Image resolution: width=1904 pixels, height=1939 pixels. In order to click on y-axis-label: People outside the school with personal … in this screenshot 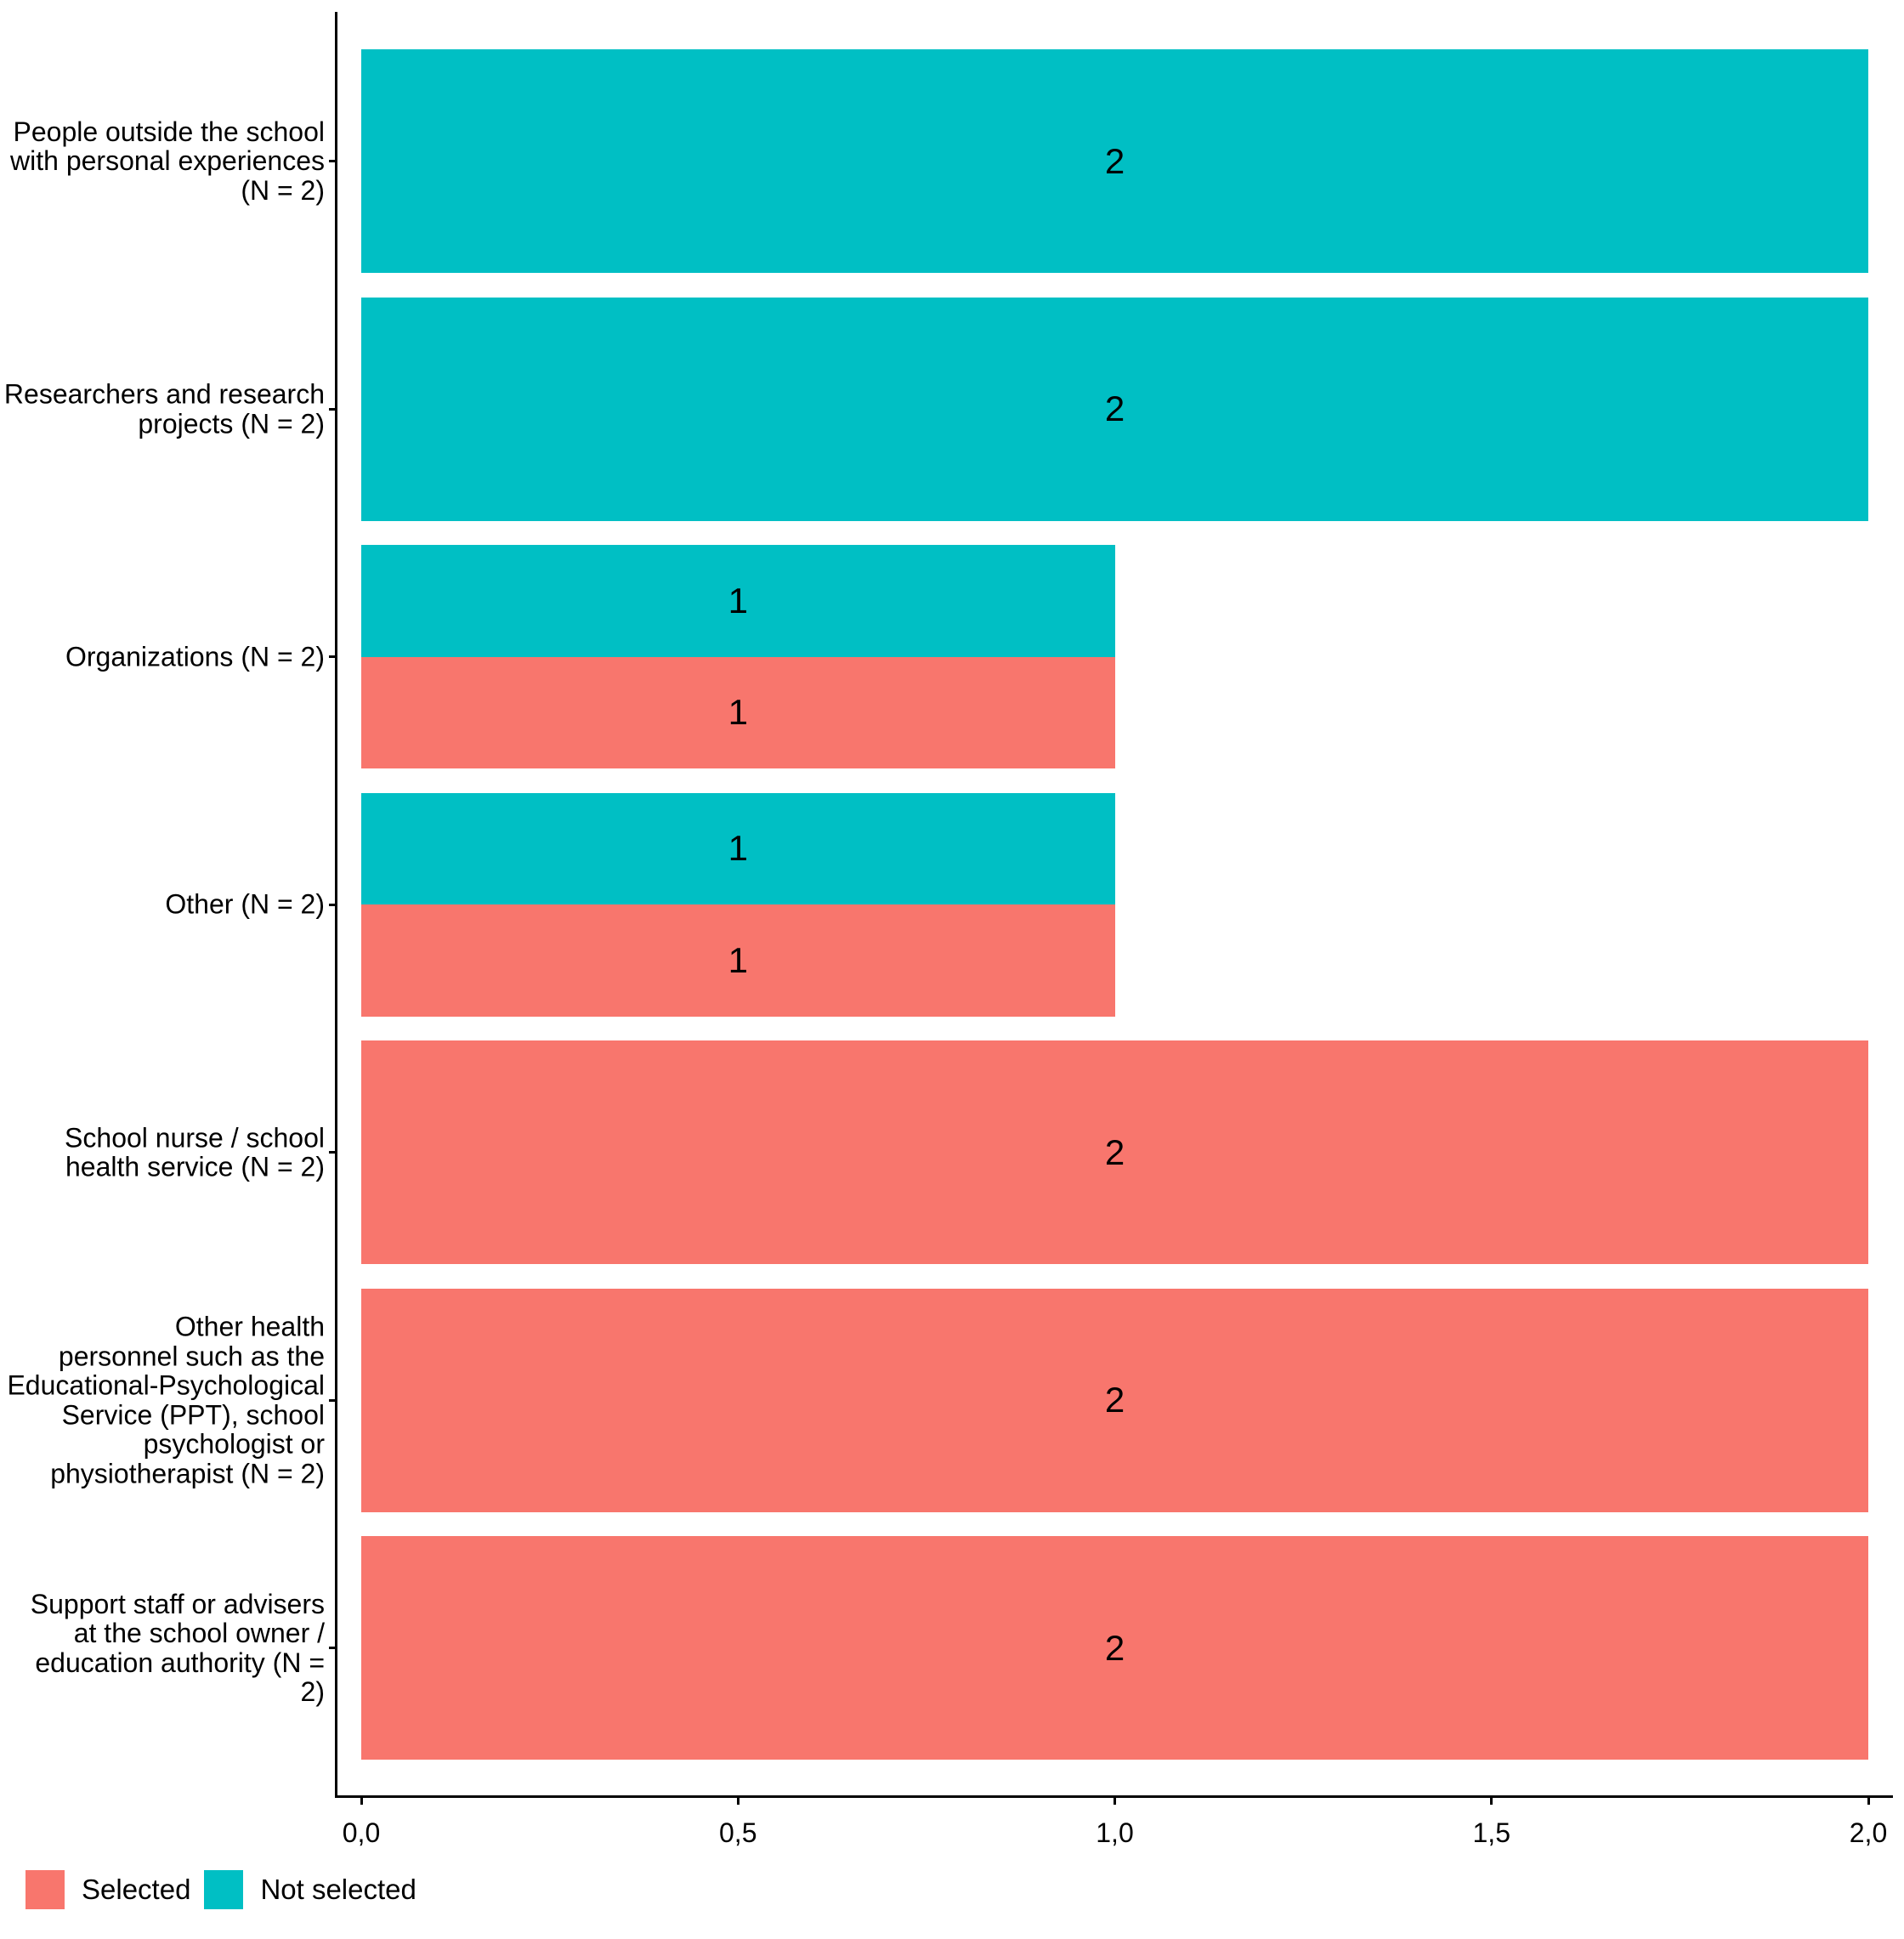, I will do `click(167, 161)`.